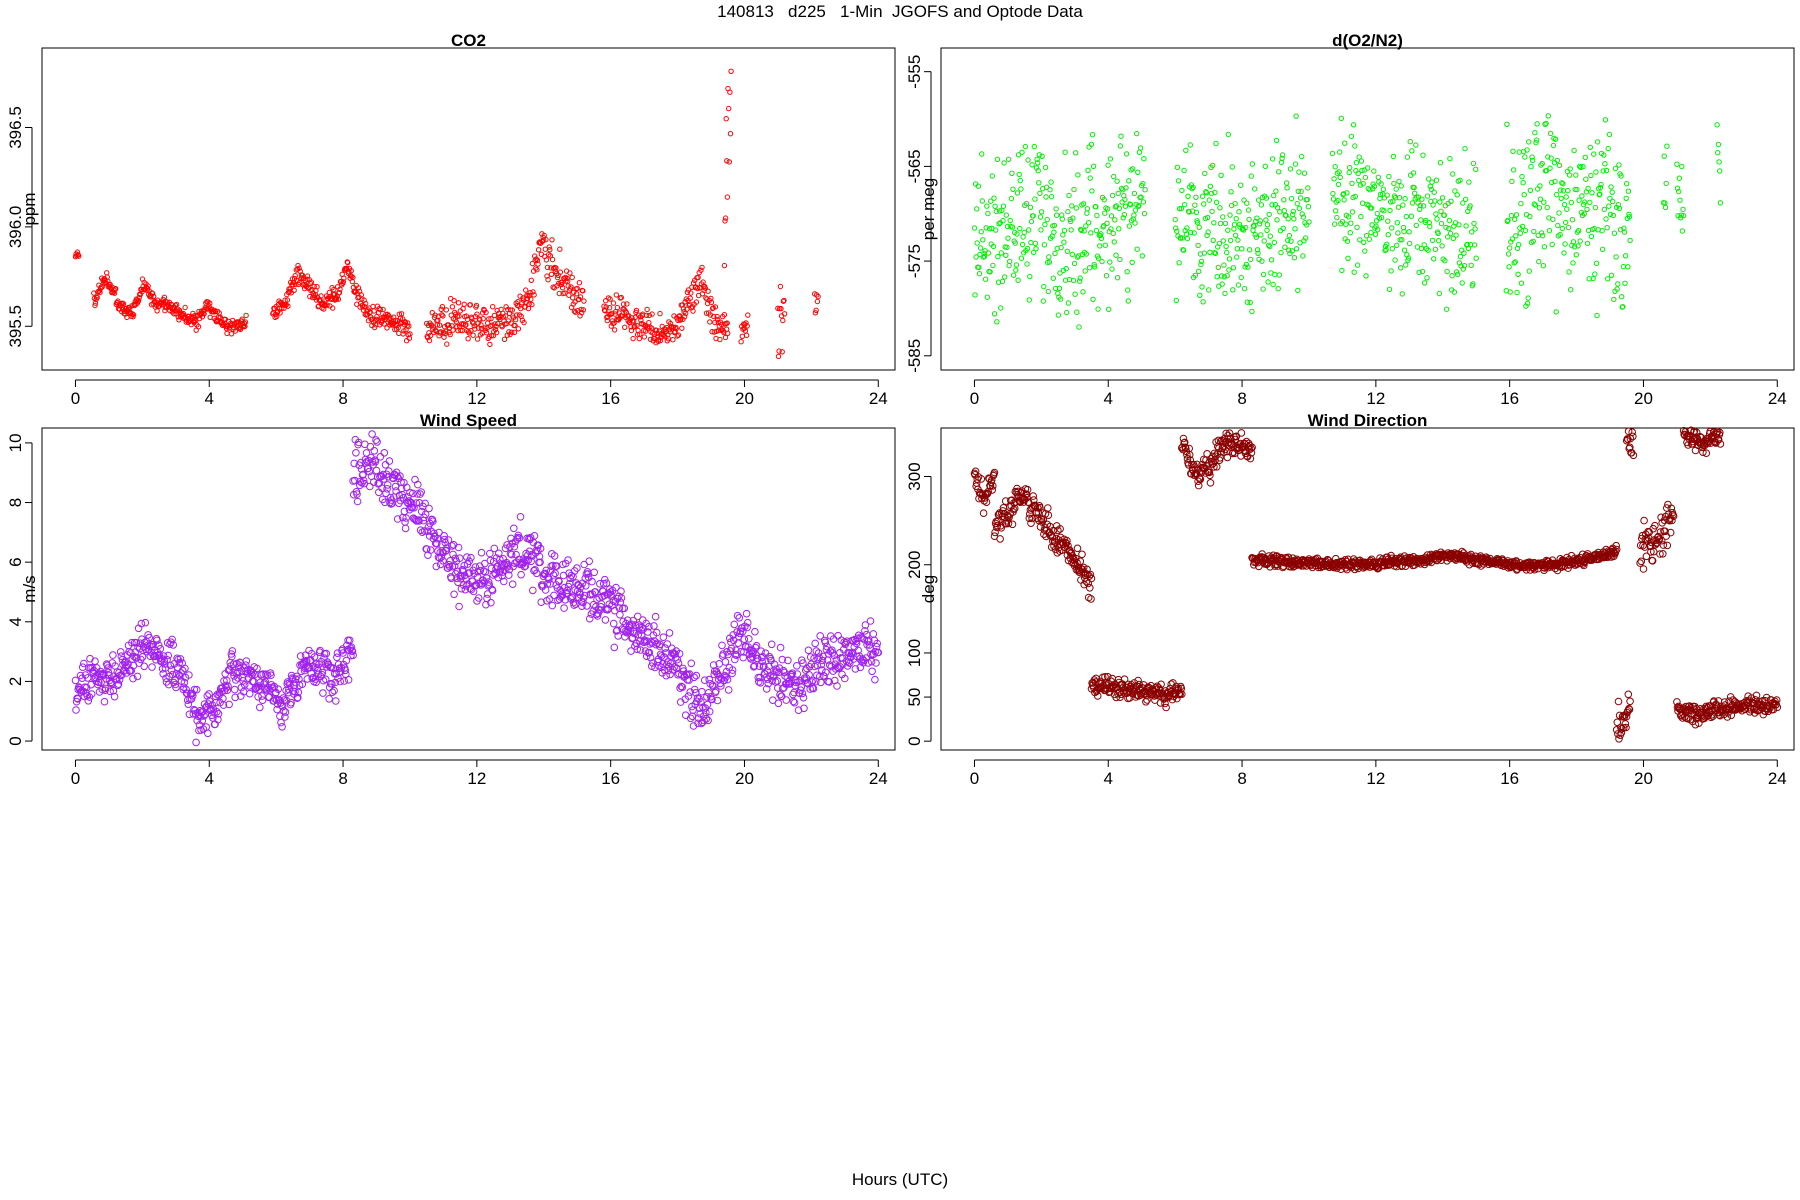 The height and width of the screenshot is (1200, 1800). I want to click on wind-direction-title: Wind Direction, so click(1368, 420).